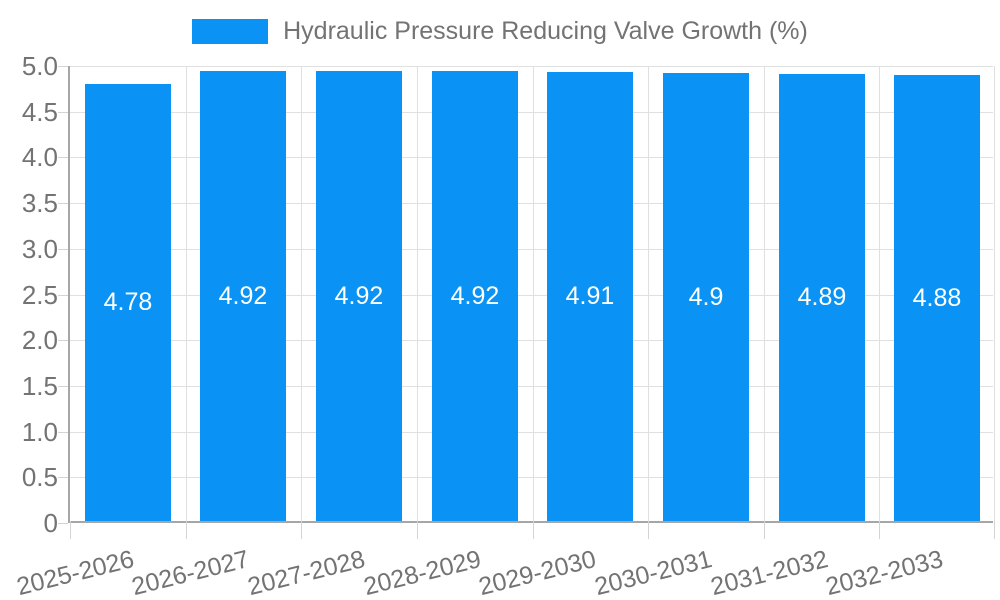  I want to click on y-tick-label: 1.0, so click(39, 431).